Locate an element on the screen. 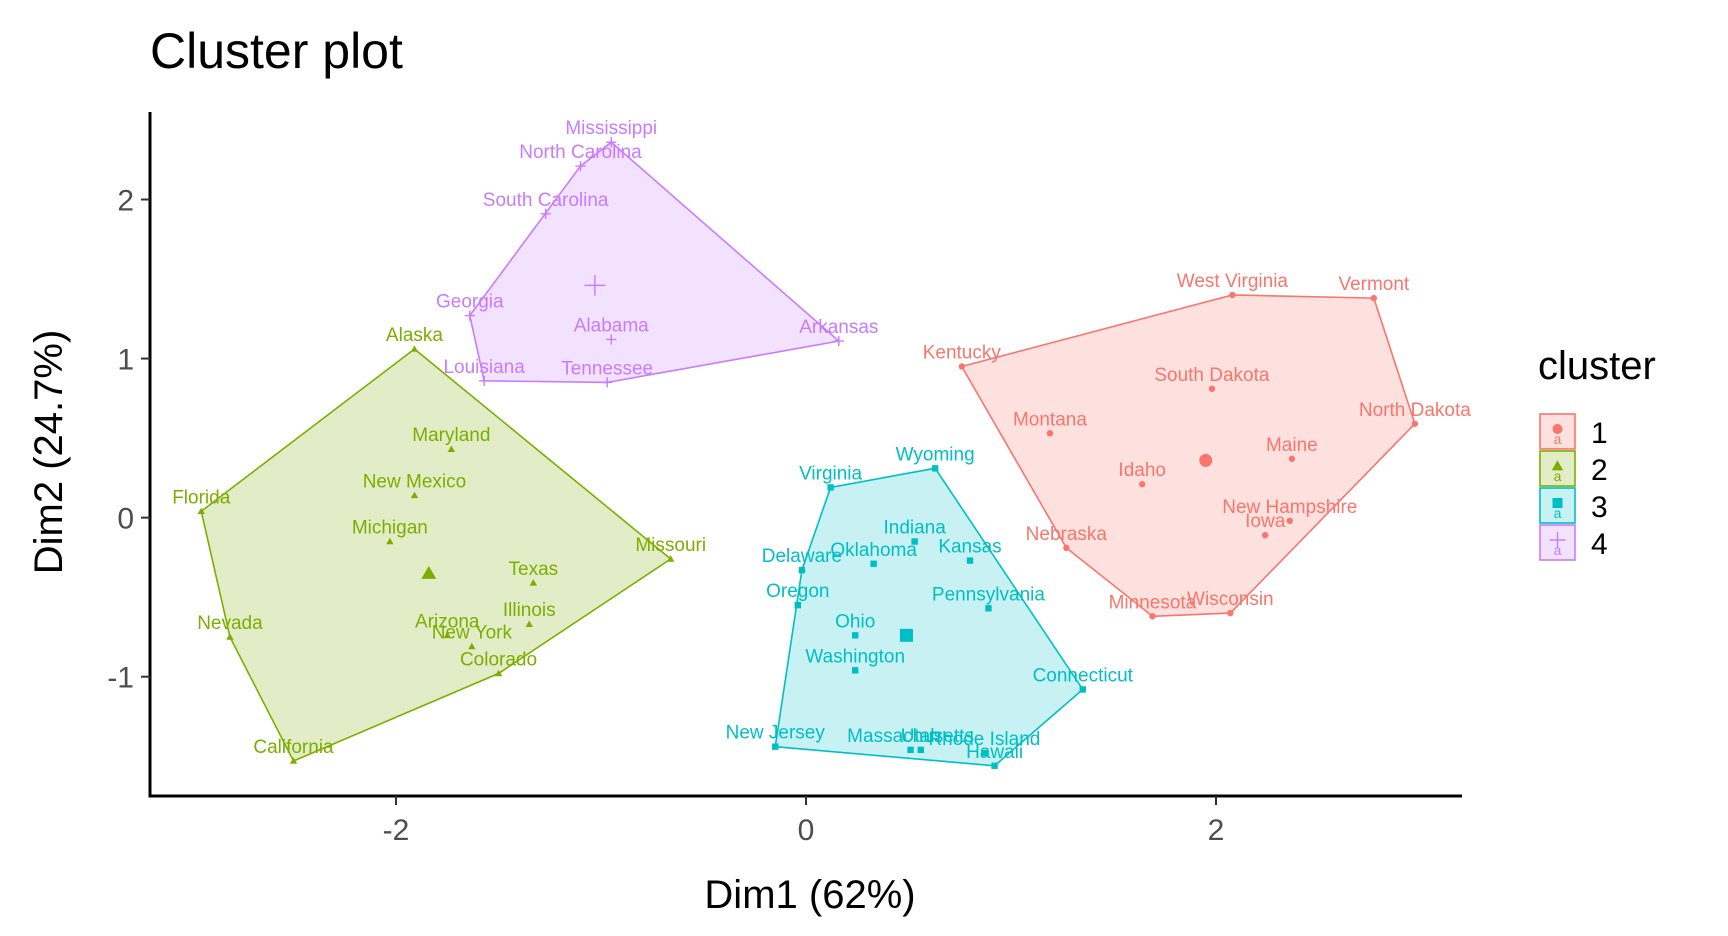  point-label-new-york: New York is located at coordinates (472, 632).